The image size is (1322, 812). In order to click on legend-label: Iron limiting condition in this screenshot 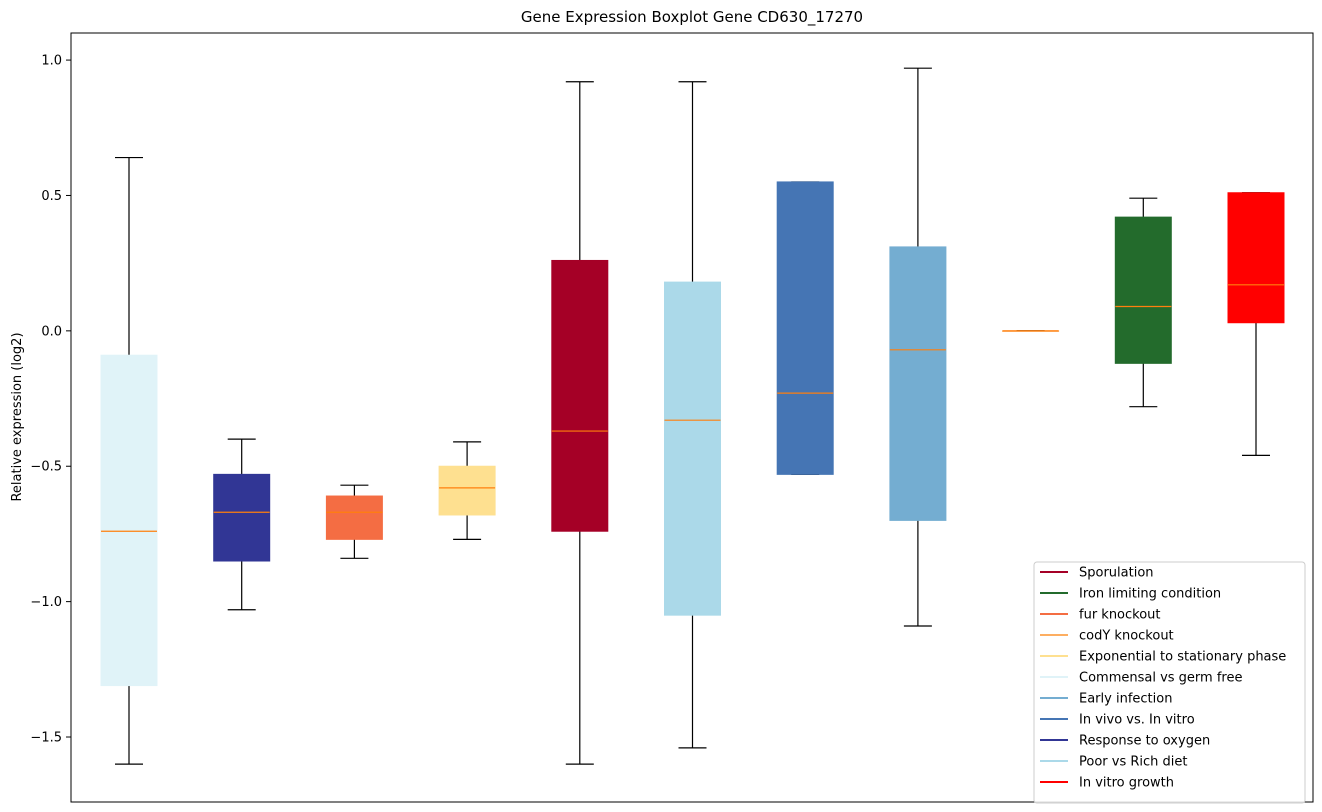, I will do `click(1150, 594)`.